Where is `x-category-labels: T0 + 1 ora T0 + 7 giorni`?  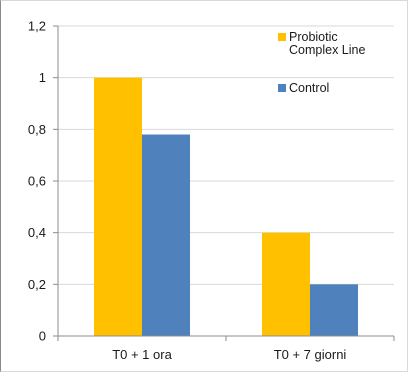 x-category-labels: T0 + 1 ora T0 + 7 giorni is located at coordinates (229, 354).